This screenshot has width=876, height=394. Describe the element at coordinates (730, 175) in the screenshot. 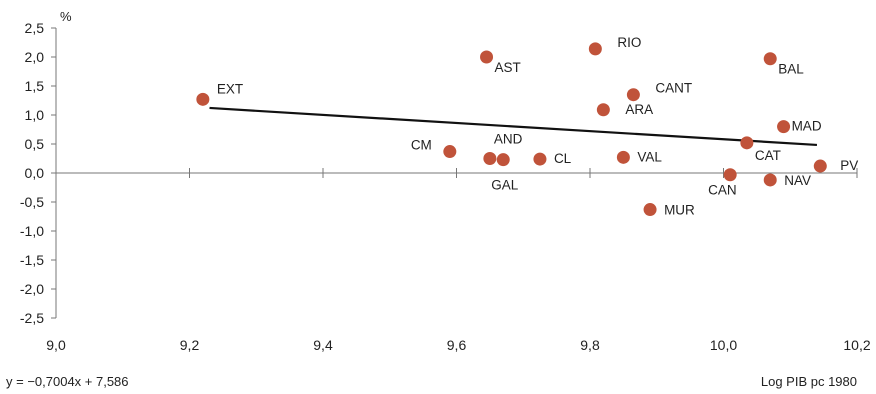

I see `data-point-can` at that location.